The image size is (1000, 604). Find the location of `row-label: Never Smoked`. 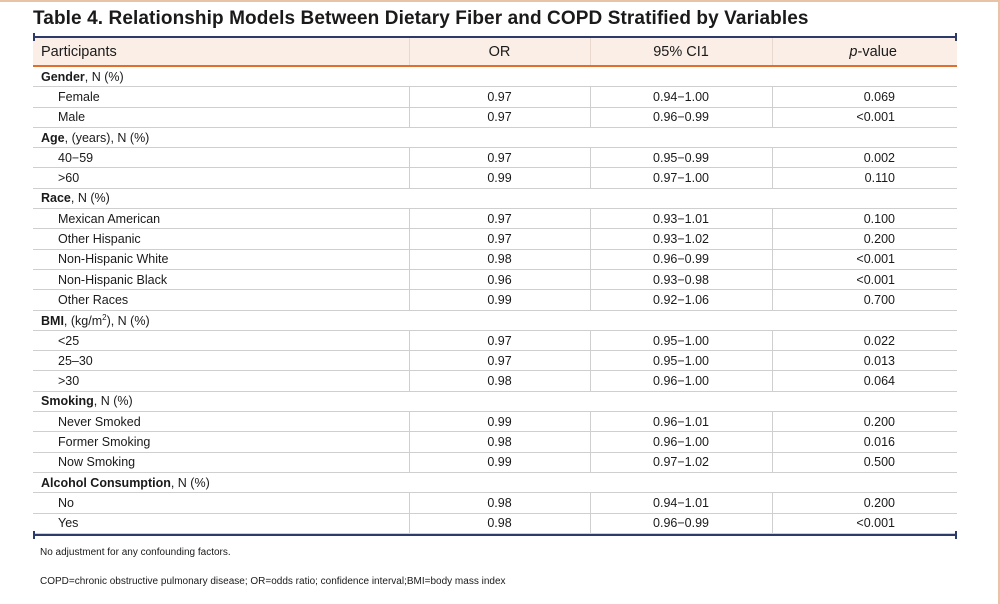

row-label: Never Smoked is located at coordinates (221, 422).